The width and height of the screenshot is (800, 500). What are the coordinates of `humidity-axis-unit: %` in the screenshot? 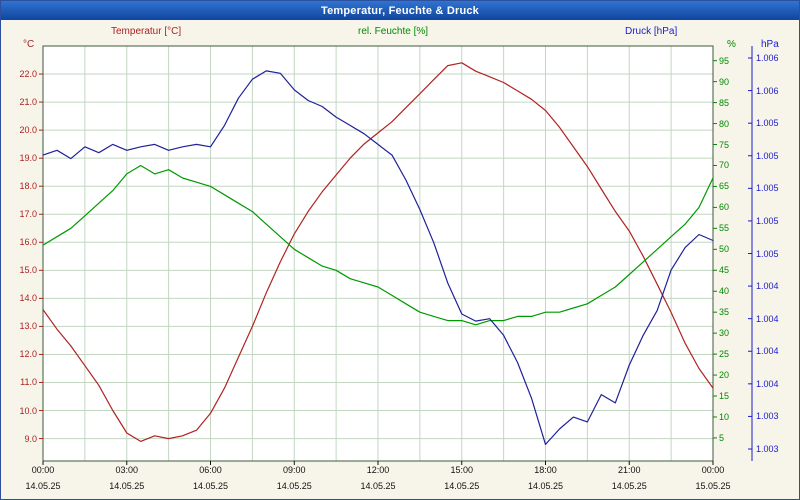 It's located at (731, 44).